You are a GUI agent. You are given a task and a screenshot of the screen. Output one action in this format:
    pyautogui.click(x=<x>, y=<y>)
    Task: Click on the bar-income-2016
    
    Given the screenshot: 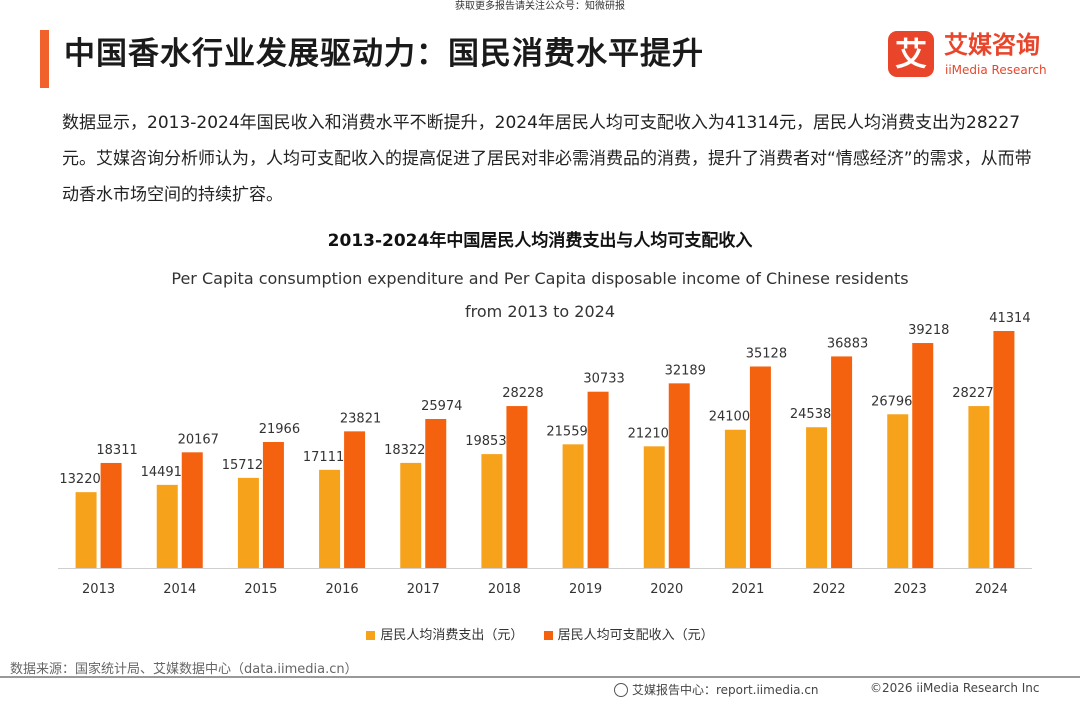 What is the action you would take?
    pyautogui.click(x=355, y=499)
    